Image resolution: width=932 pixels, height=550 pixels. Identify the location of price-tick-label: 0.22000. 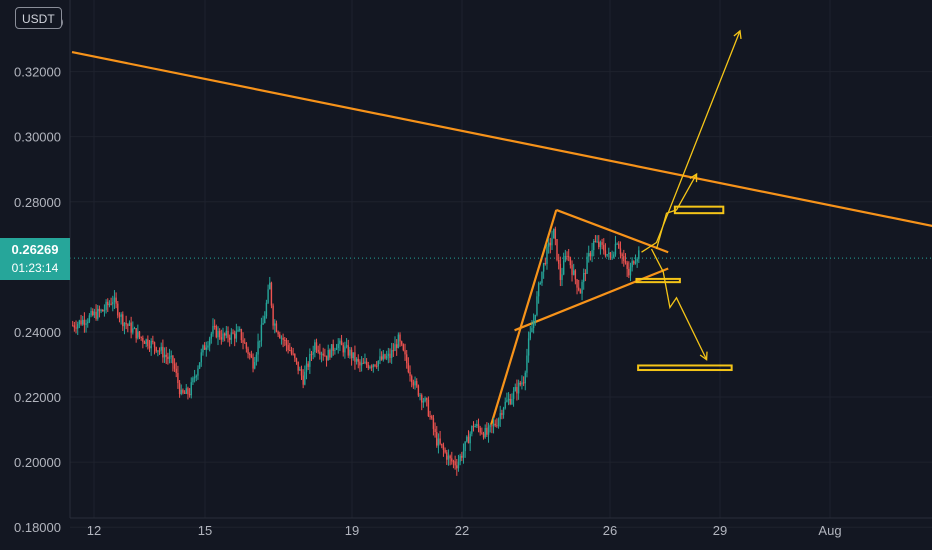
(37, 397).